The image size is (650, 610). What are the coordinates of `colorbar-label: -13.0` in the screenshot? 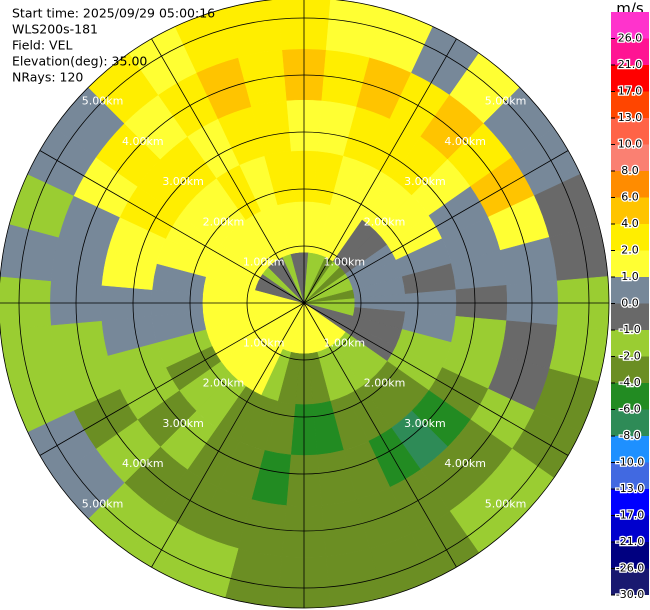 It's located at (630, 488).